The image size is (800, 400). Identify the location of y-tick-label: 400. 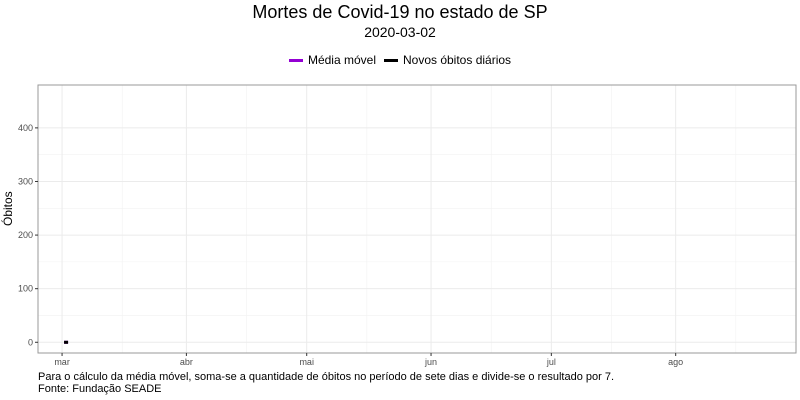
(25, 128).